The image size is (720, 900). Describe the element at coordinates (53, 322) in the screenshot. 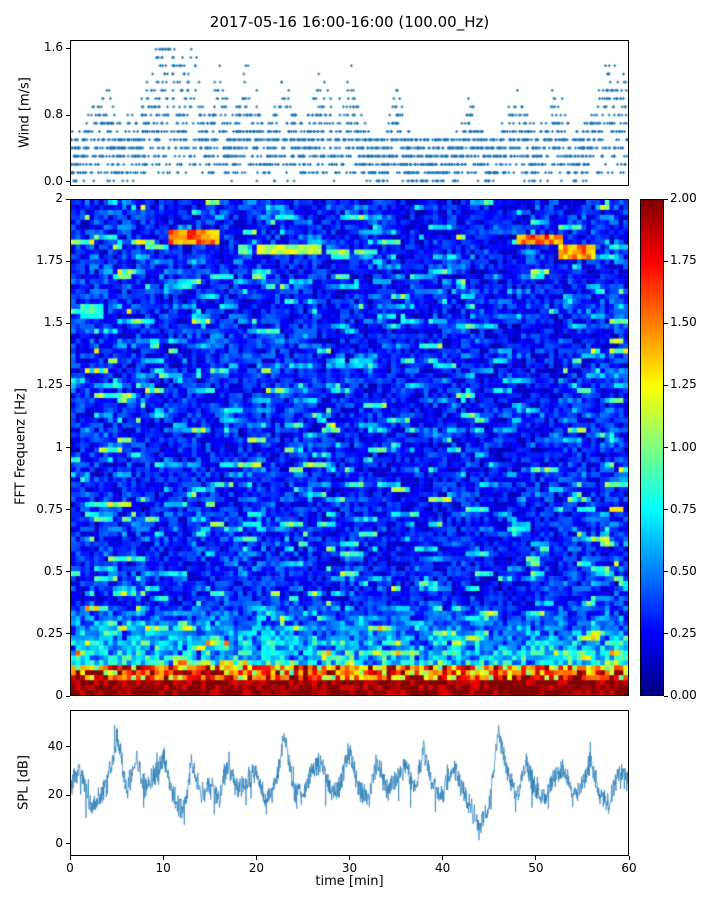

I see `y-tick-label: 1.5` at that location.